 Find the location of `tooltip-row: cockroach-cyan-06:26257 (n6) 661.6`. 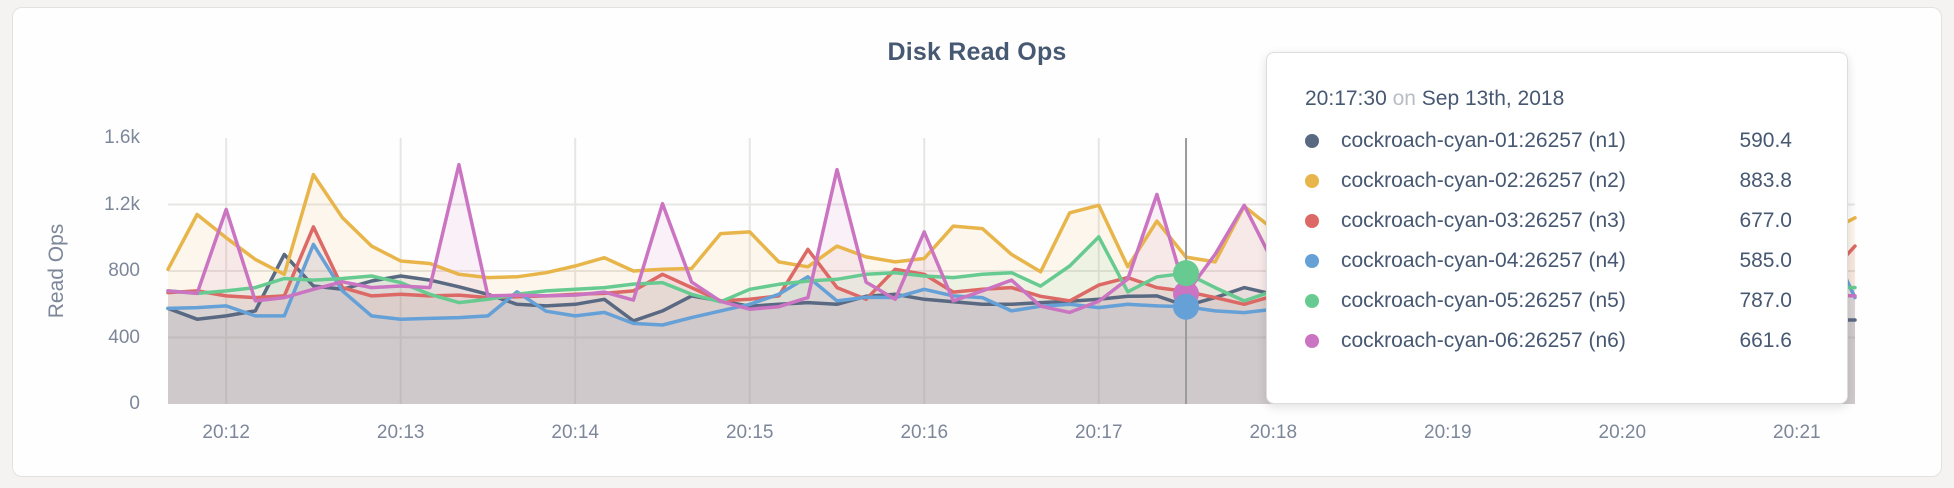

tooltip-row: cockroach-cyan-06:26257 (n6) 661.6 is located at coordinates (1548, 341).